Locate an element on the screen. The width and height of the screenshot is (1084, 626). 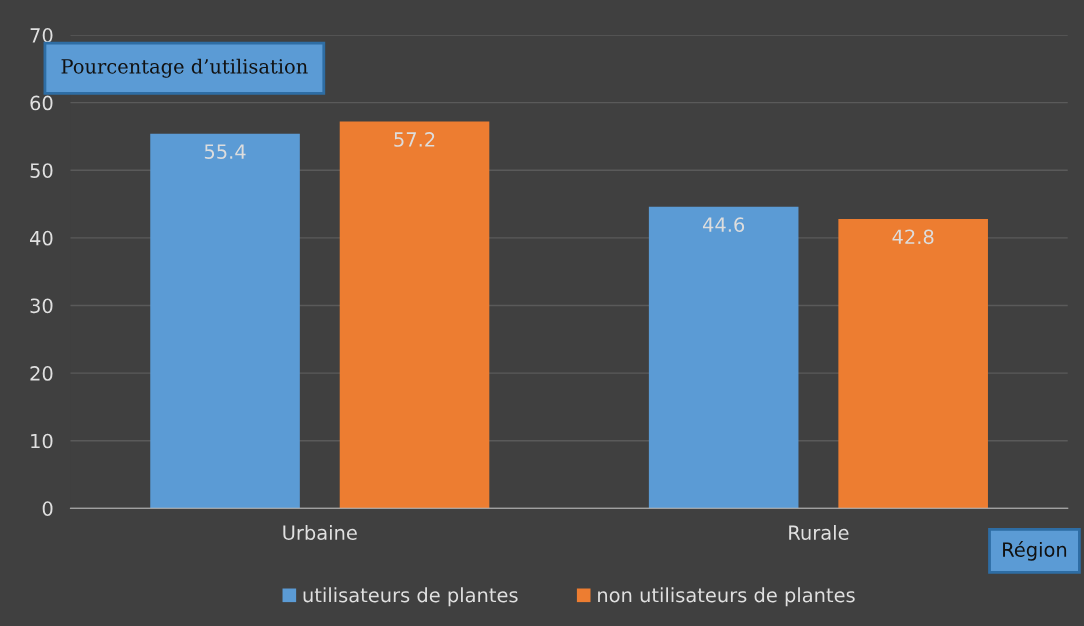
y-tick-label: 70 is located at coordinates (41, 35).